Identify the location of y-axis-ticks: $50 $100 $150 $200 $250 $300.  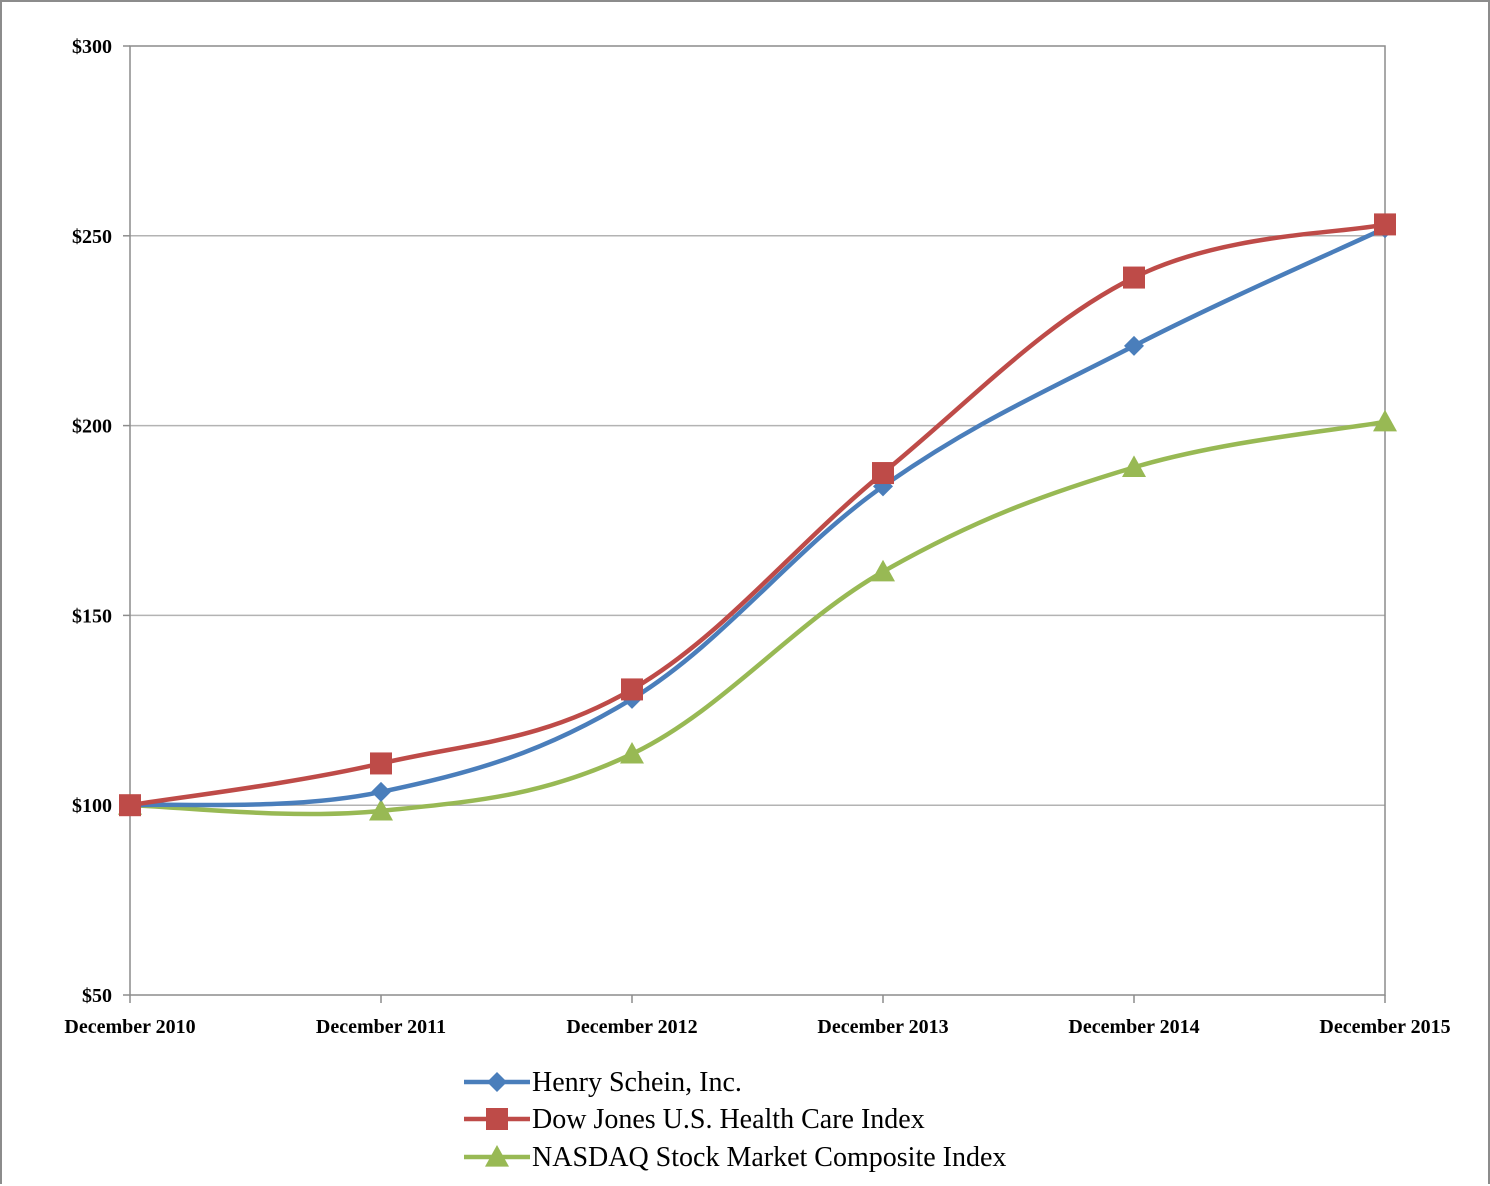
(101, 521).